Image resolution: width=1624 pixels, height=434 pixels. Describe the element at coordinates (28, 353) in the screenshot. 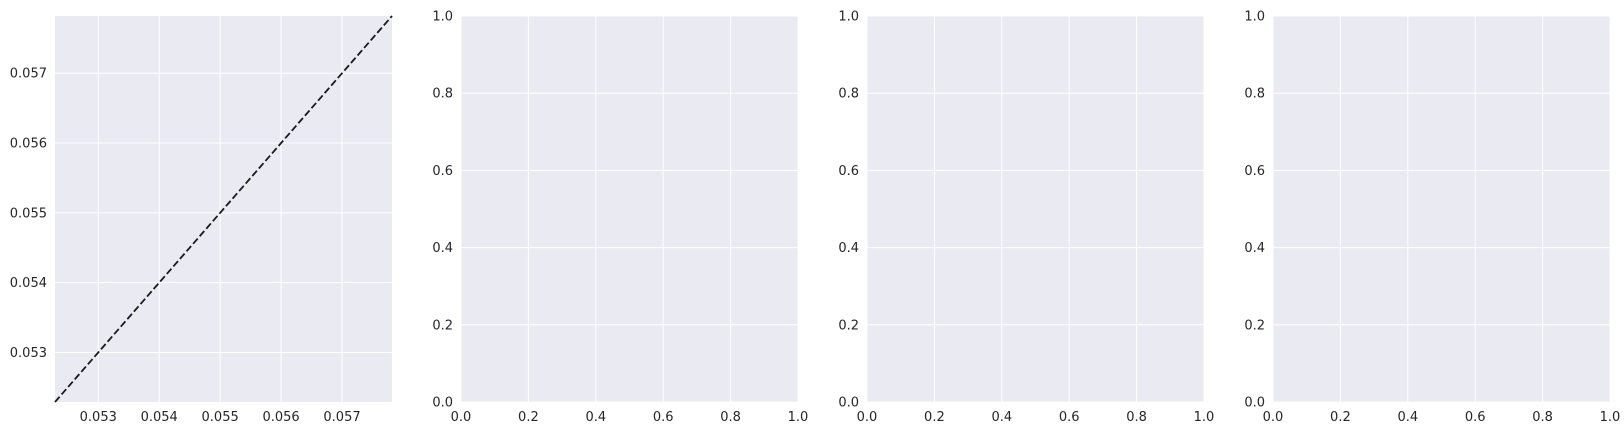

I see `y-tick-label: 0.053` at that location.